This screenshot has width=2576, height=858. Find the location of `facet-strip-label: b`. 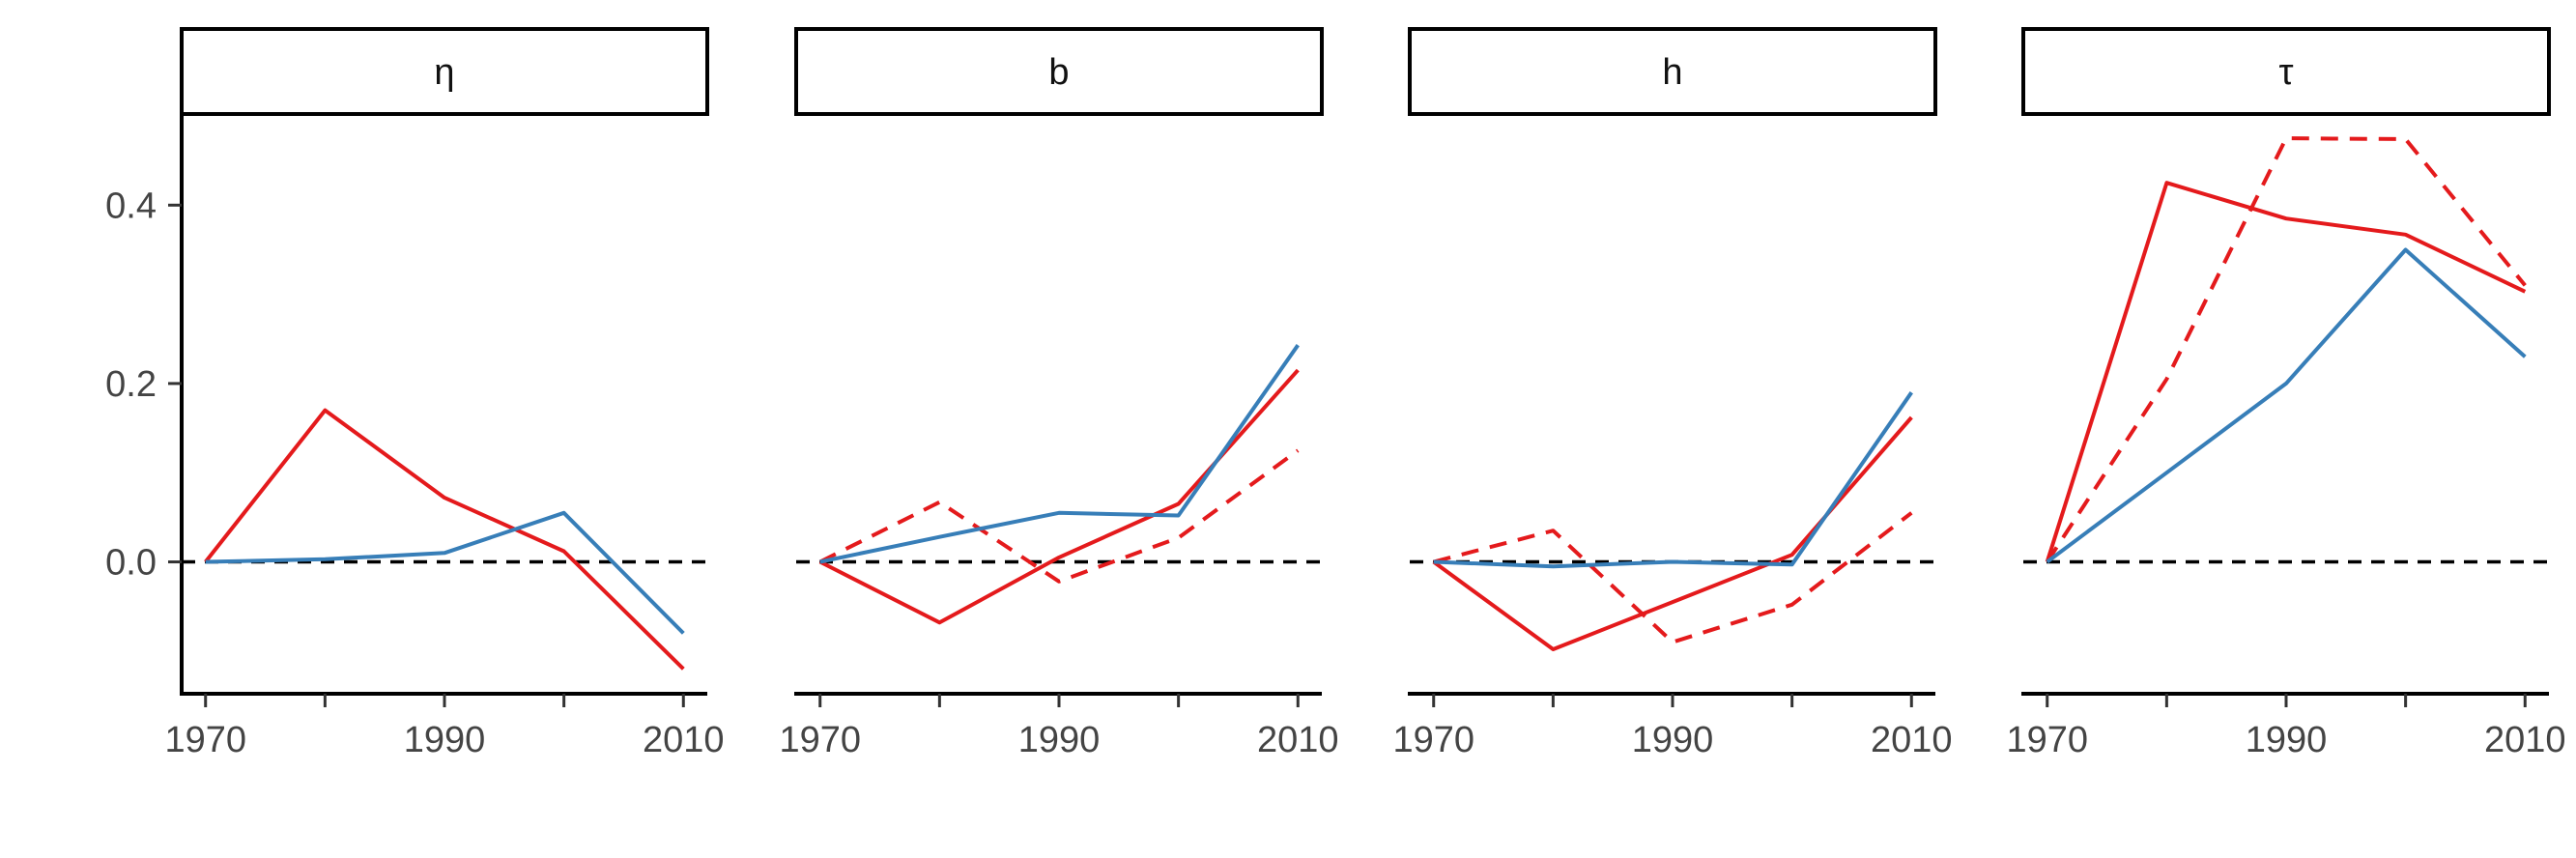

facet-strip-label: b is located at coordinates (1059, 72).